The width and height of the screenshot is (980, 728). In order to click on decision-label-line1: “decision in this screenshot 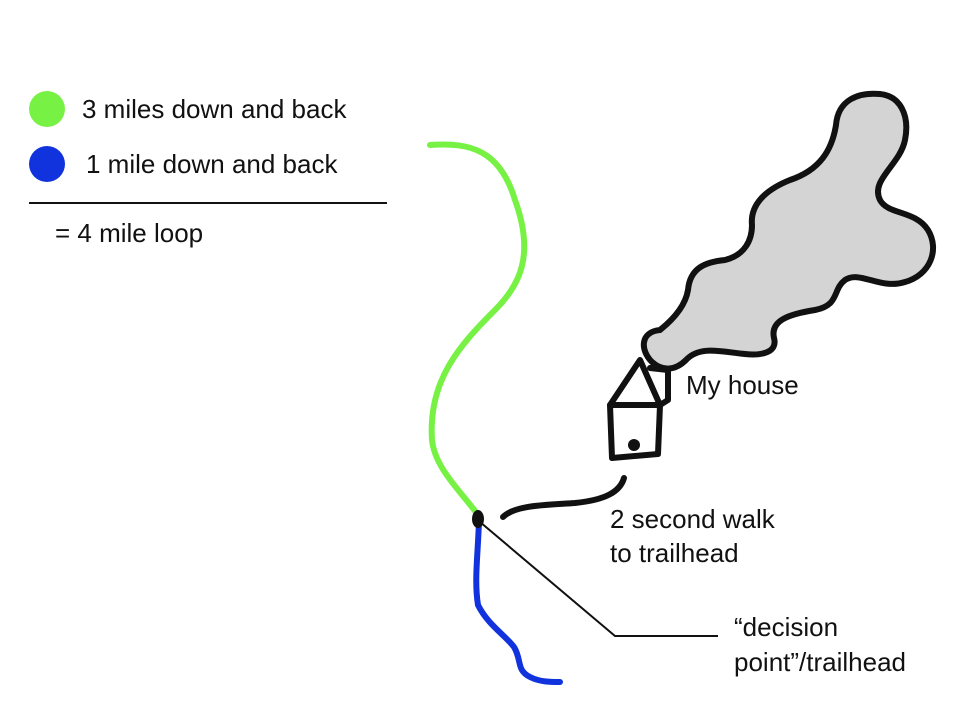, I will do `click(786, 627)`.